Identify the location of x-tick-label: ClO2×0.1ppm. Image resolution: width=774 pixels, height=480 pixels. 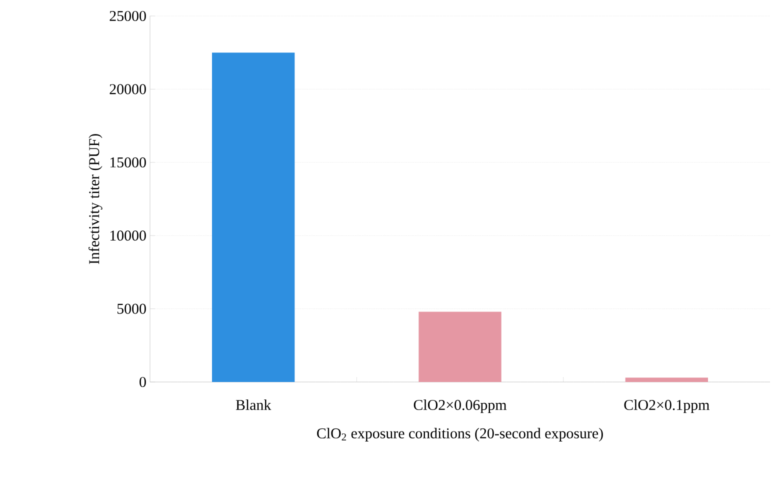
(667, 407).